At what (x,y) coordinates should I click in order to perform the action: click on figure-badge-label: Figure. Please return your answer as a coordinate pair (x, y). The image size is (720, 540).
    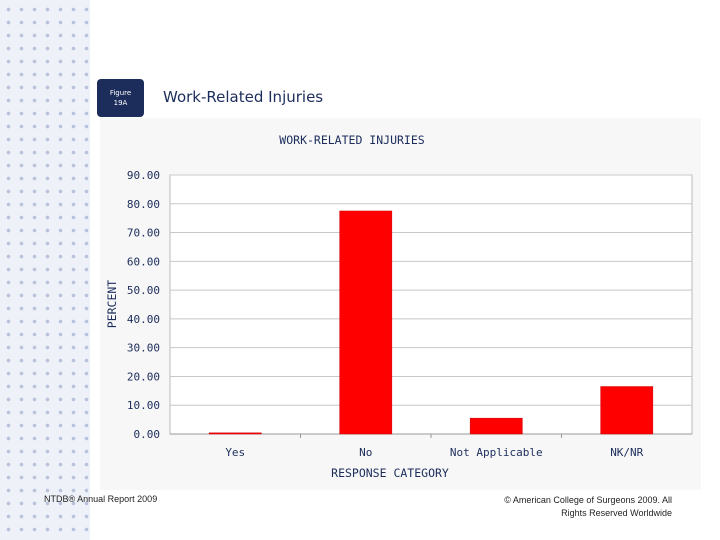
    Looking at the image, I should click on (120, 93).